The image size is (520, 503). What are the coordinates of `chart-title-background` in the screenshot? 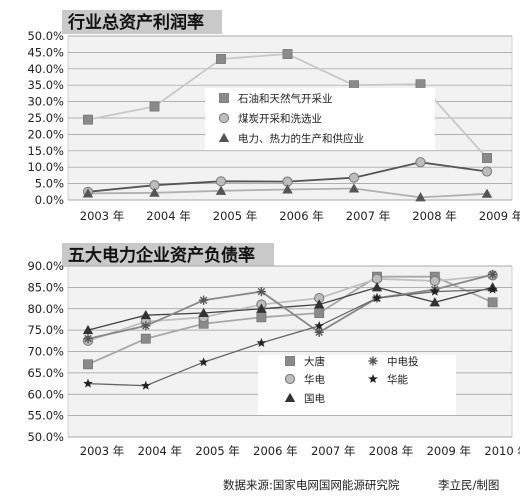 It's located at (168, 255).